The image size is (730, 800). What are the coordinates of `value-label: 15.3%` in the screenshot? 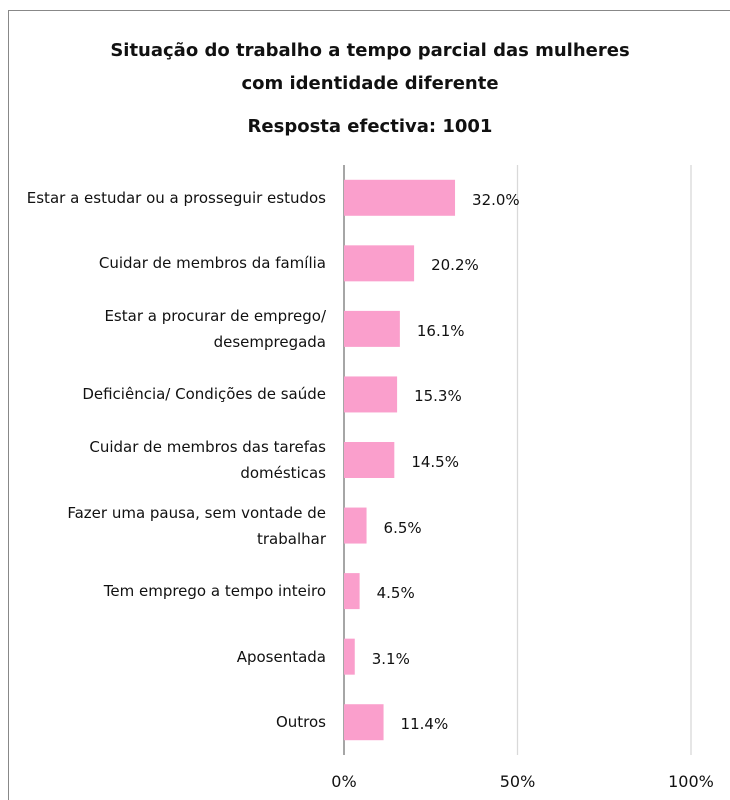 It's located at (438, 396).